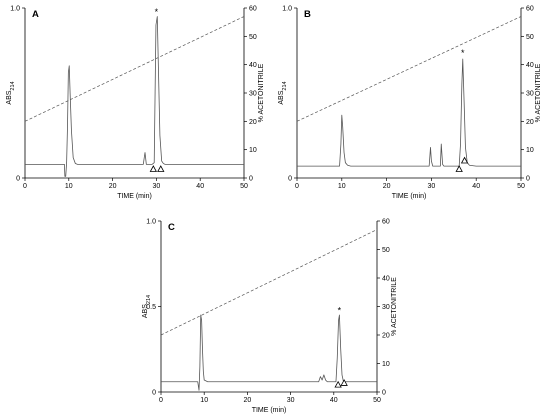 Image resolution: width=550 pixels, height=418 pixels. I want to click on y-left-tick-label: 0.5, so click(151, 307).